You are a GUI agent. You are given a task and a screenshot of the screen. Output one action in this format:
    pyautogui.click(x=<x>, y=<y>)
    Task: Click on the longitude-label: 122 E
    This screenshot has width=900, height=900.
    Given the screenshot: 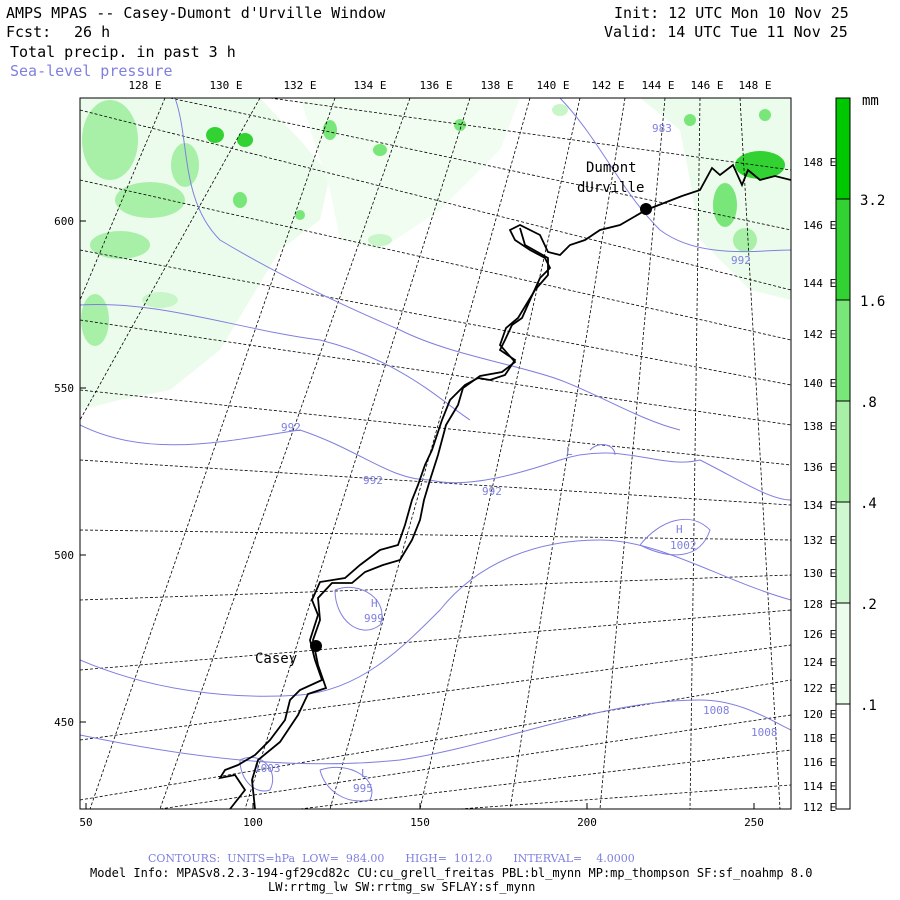 What is the action you would take?
    pyautogui.click(x=819, y=688)
    